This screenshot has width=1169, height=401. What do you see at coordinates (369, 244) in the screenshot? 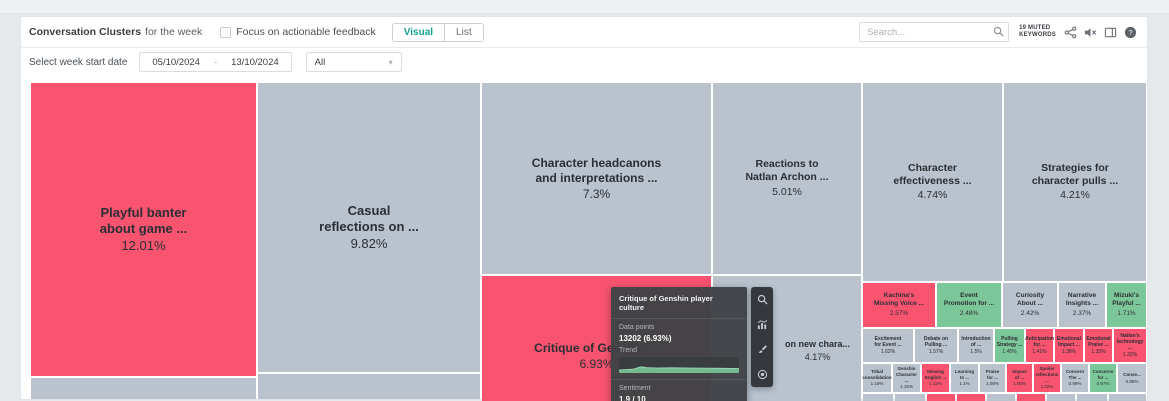
I see `tile-percentage: 9.82%` at bounding box center [369, 244].